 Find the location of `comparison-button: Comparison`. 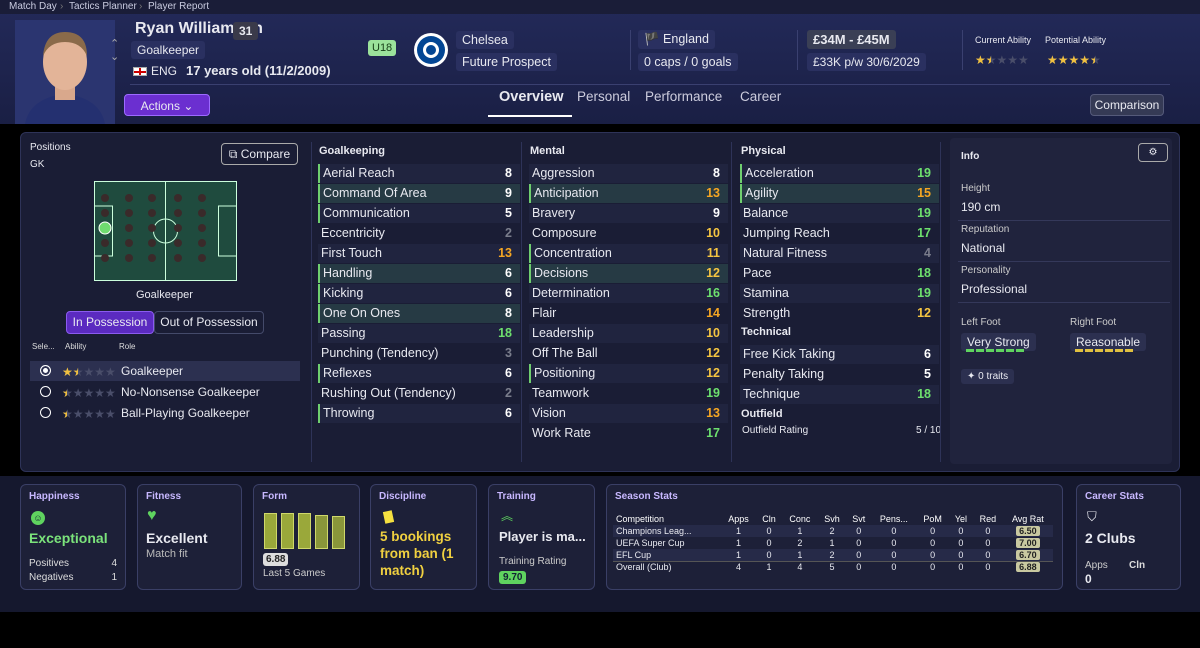

comparison-button: Comparison is located at coordinates (1127, 105).